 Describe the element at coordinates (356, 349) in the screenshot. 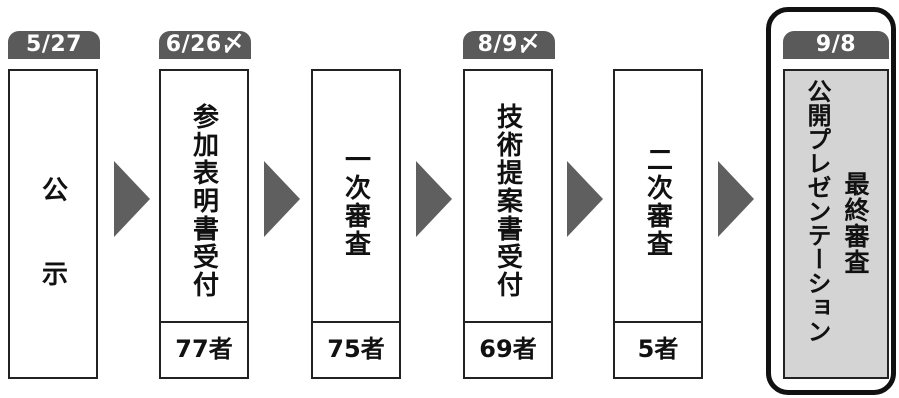

I see `stage-first-review-count: 75者` at that location.